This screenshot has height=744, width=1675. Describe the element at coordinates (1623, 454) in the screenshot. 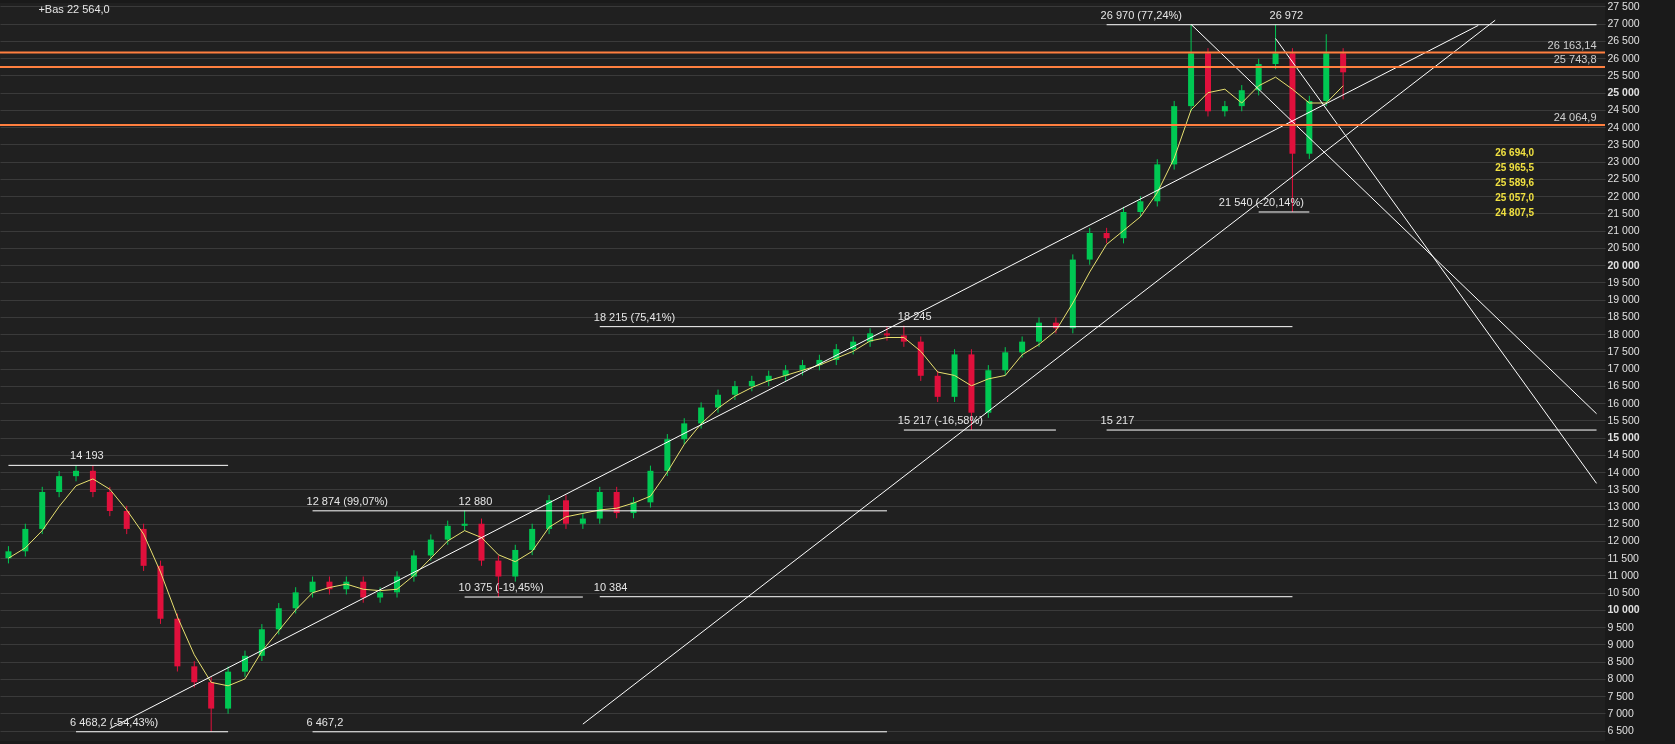

I see `y-tick-label: 14 500` at that location.